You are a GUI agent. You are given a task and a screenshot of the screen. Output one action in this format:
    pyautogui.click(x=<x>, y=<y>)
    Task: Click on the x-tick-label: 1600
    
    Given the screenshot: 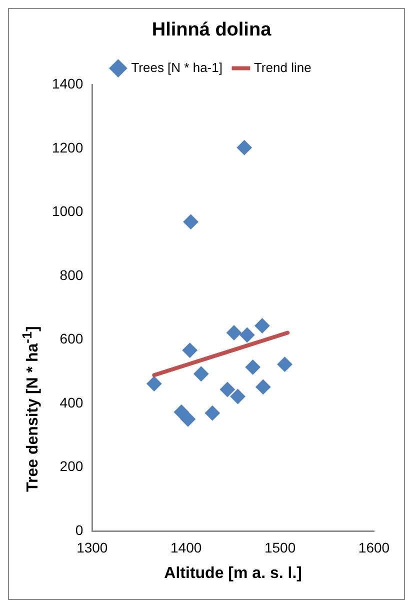 What is the action you would take?
    pyautogui.click(x=374, y=547)
    